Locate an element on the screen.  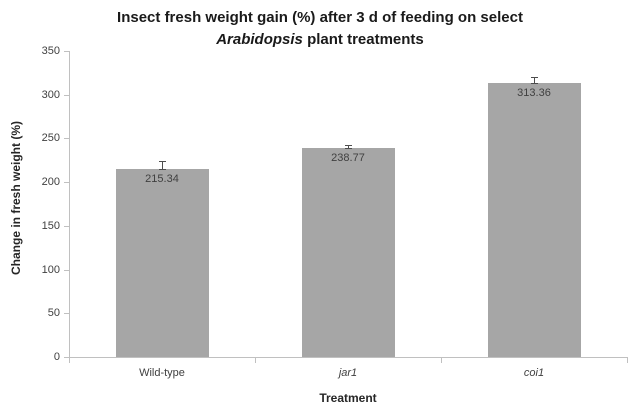
x-category-label: Wild-type is located at coordinates (162, 373).